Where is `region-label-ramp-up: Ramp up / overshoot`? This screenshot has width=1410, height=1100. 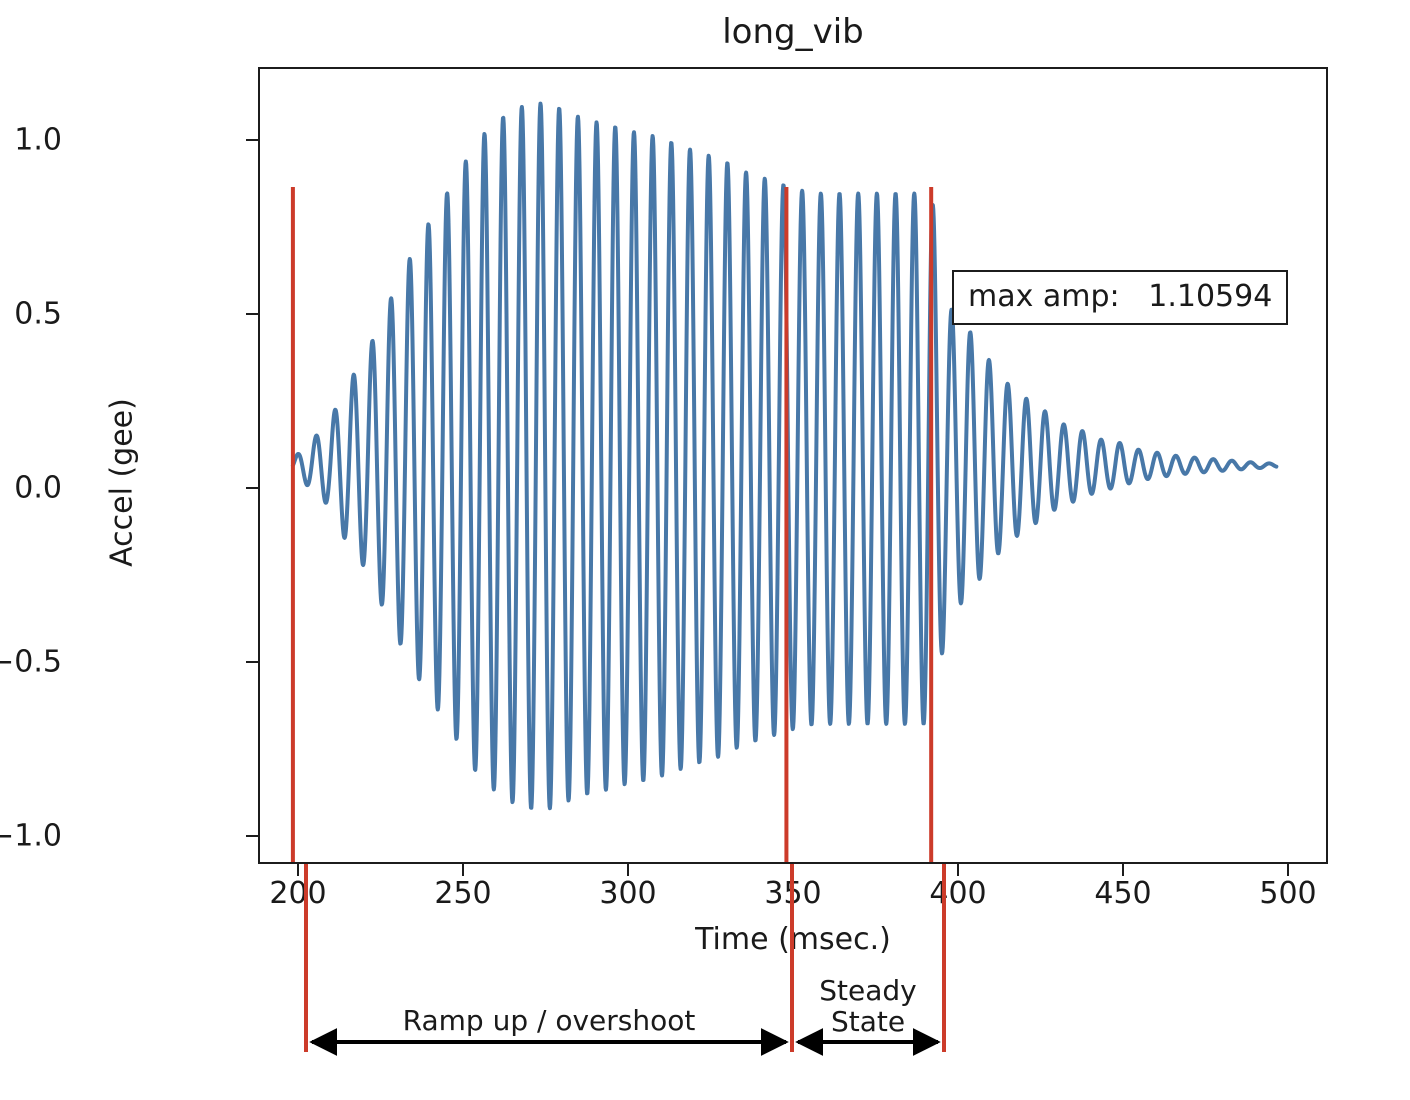
region-label-ramp-up: Ramp up / overshoot is located at coordinates (549, 1020).